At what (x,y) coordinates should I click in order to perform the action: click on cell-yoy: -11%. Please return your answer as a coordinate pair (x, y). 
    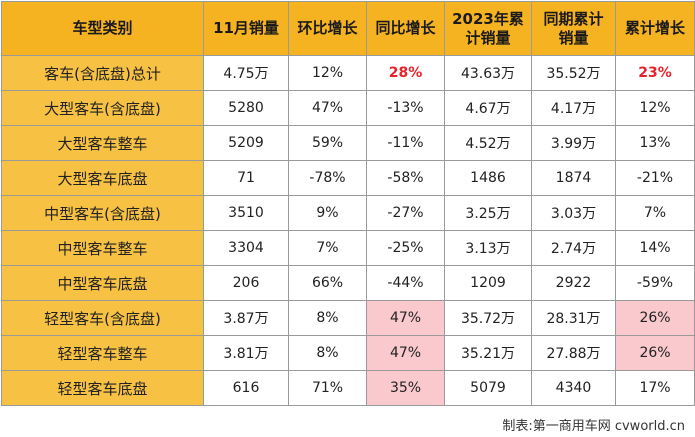
    Looking at the image, I should click on (405, 143).